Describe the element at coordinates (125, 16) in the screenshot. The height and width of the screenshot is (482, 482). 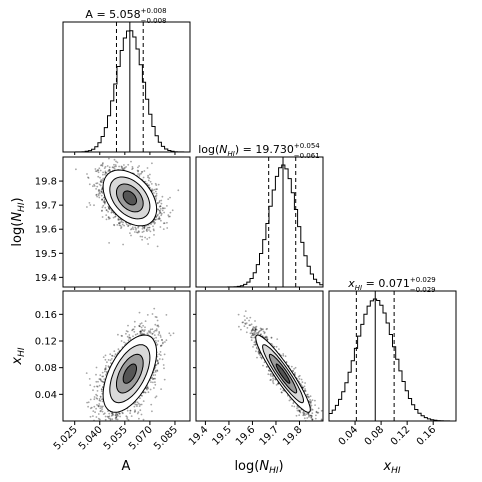
I see `title-A: A = 5.058+0.008 −0.008` at that location.